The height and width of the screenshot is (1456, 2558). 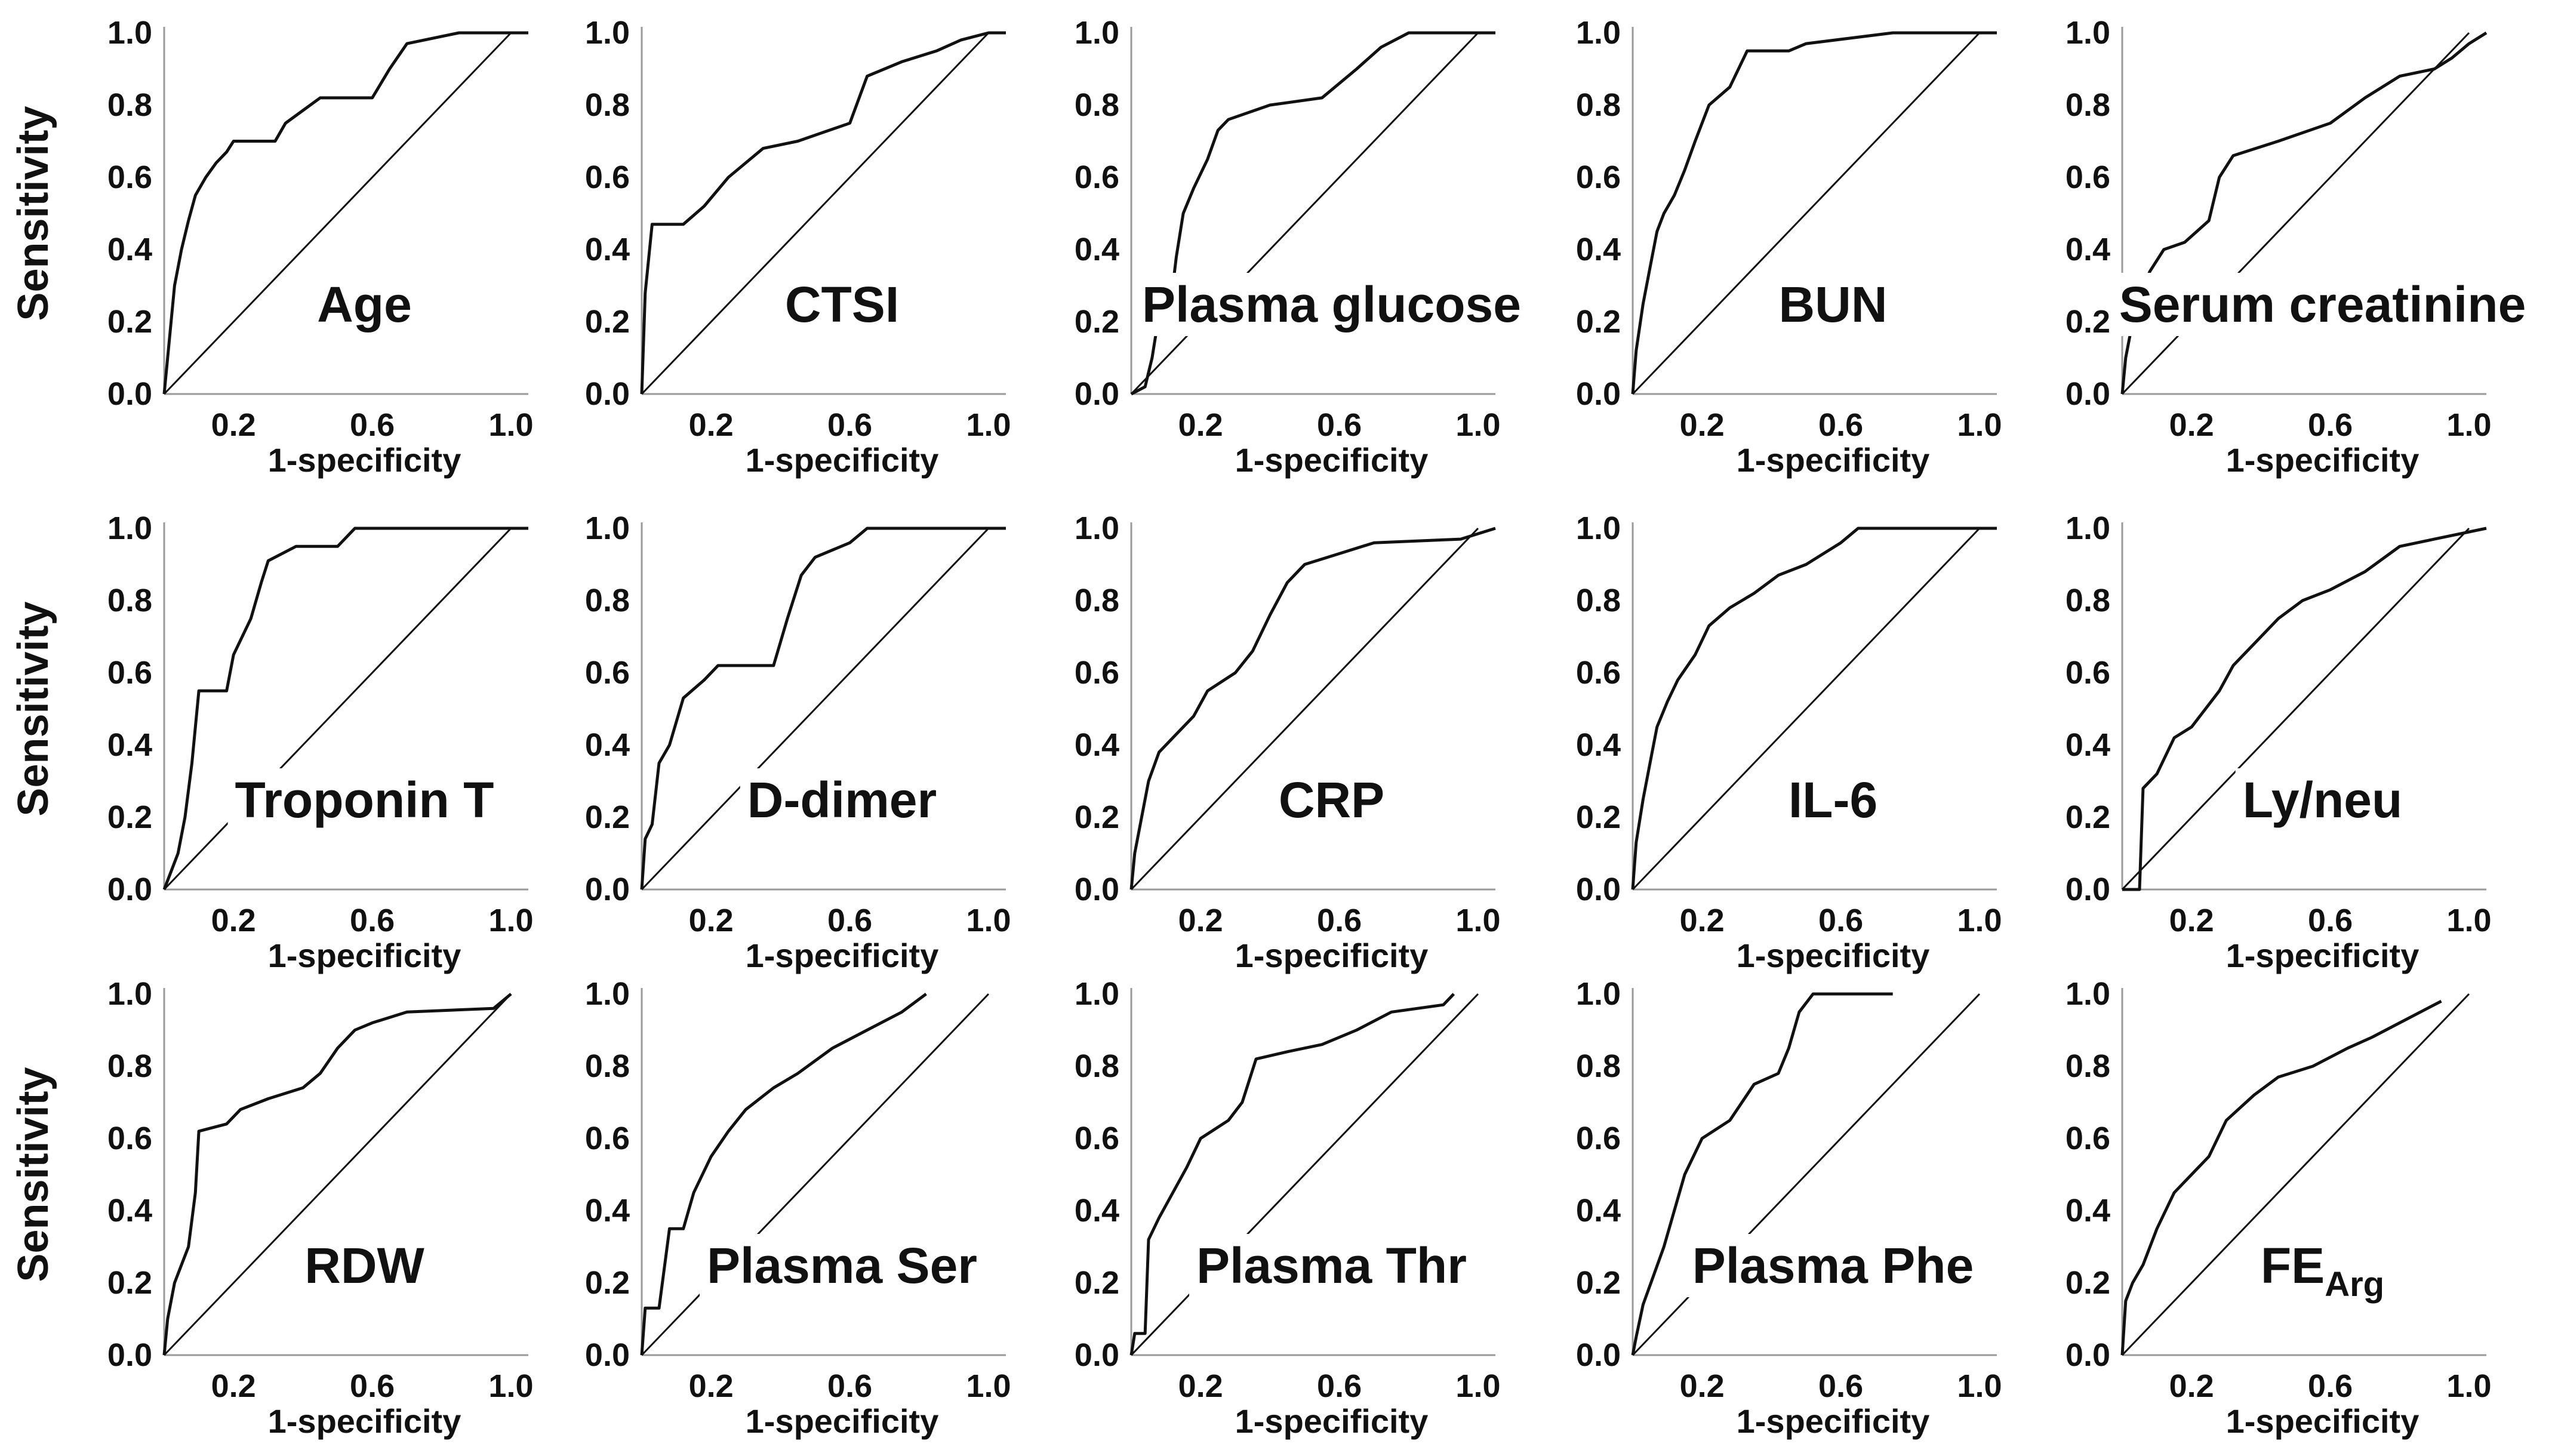 I want to click on panel-label: FEArg, so click(x=2322, y=1271).